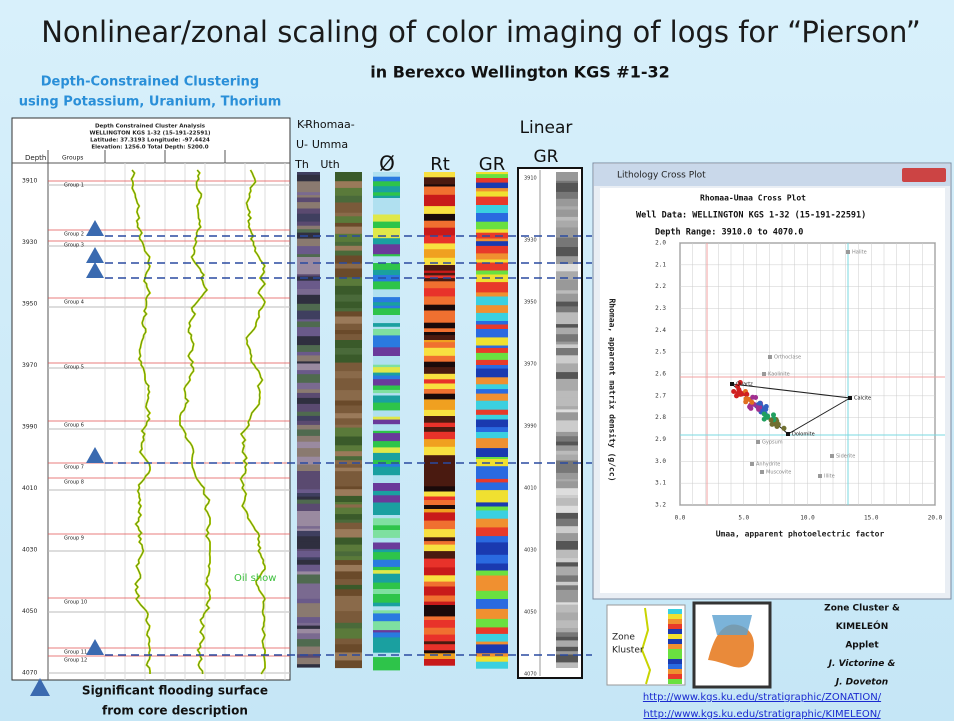 This screenshot has width=954, height=725. Describe the element at coordinates (530, 551) in the screenshot. I see `linear-gr-depth: 4030` at that location.